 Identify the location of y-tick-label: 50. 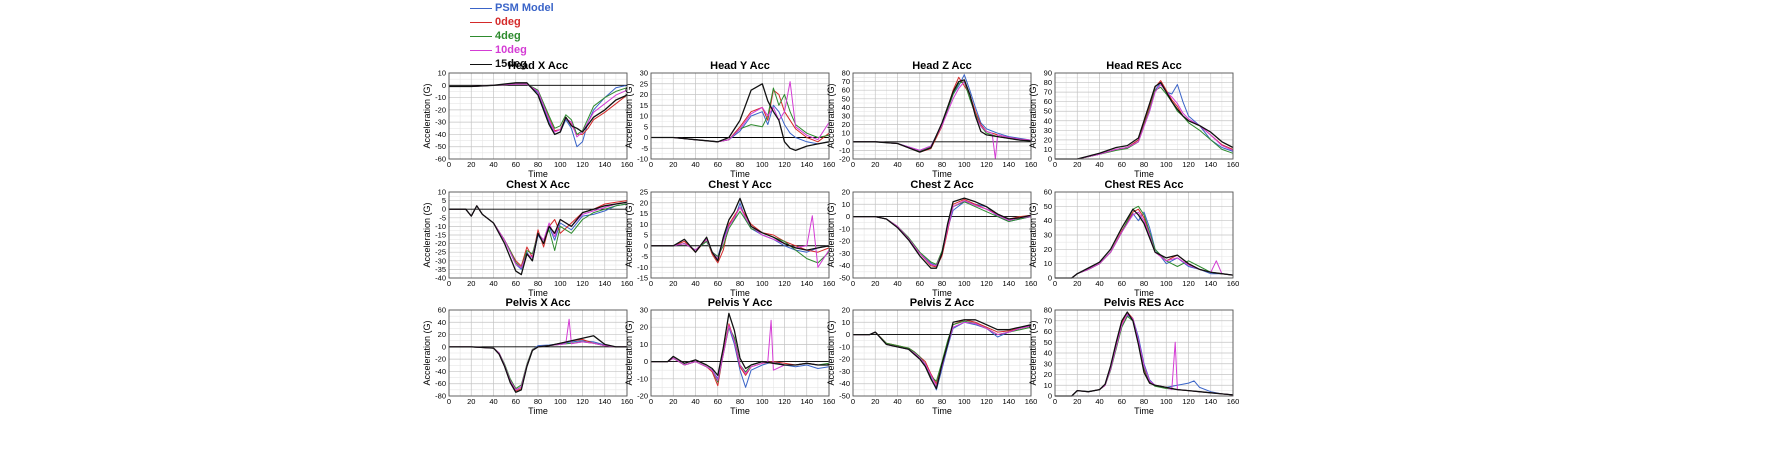
(1048, 206).